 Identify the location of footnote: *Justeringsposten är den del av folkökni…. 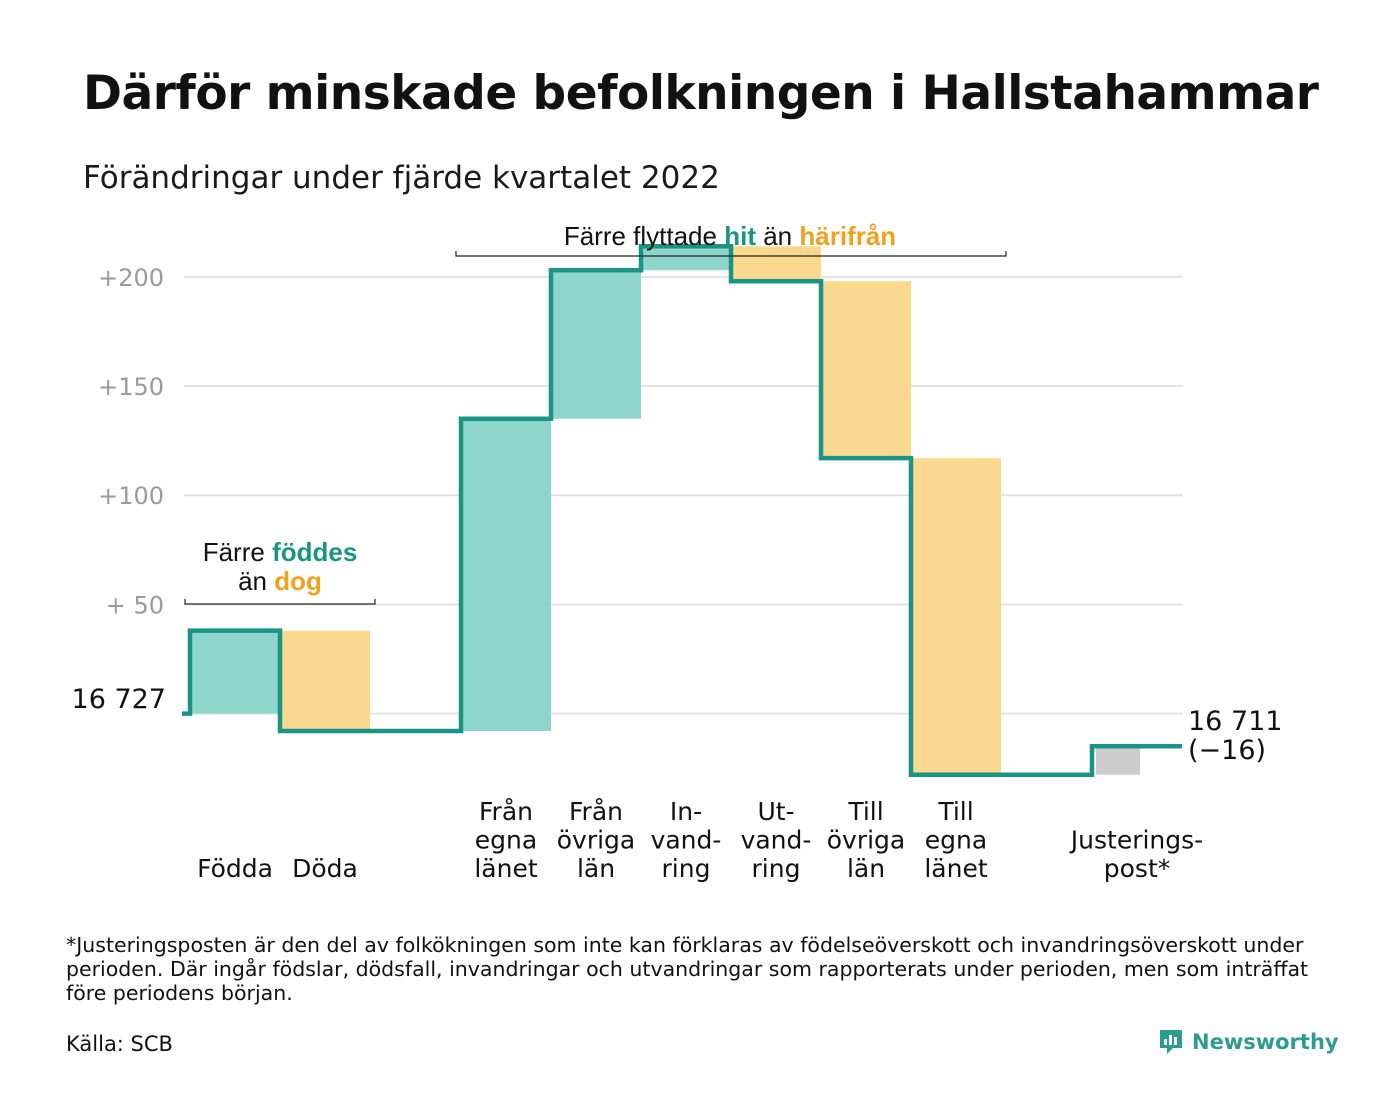
(687, 969).